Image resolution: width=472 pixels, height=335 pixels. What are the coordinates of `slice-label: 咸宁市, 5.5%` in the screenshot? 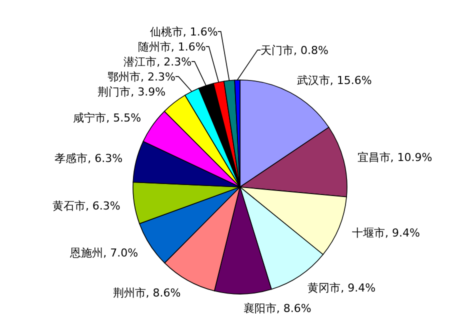 It's located at (107, 117).